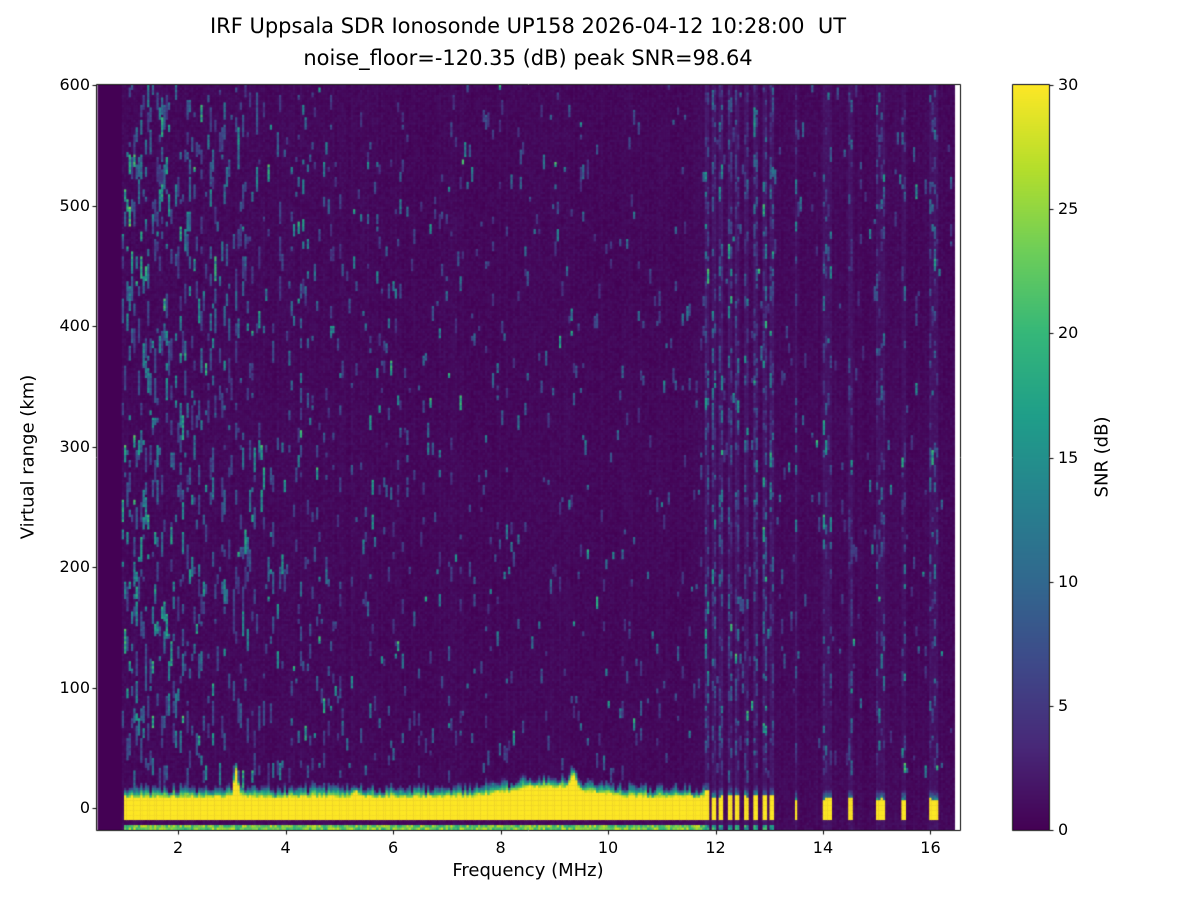  I want to click on x-tick-label: 12, so click(715, 847).